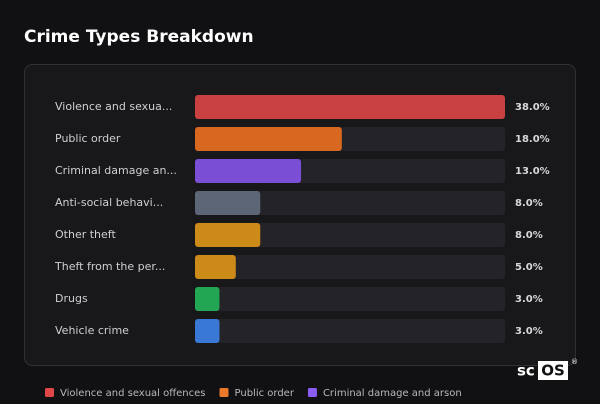 The width and height of the screenshot is (600, 404). What do you see at coordinates (92, 330) in the screenshot?
I see `category-label: Vehicle crime` at bounding box center [92, 330].